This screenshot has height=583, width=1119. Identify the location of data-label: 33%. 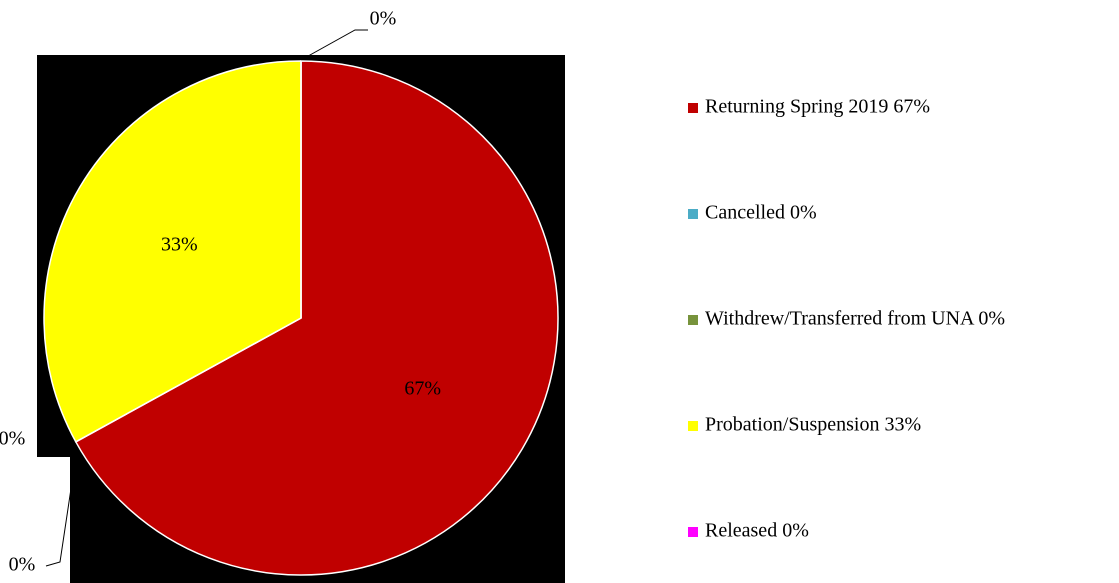
(179, 245).